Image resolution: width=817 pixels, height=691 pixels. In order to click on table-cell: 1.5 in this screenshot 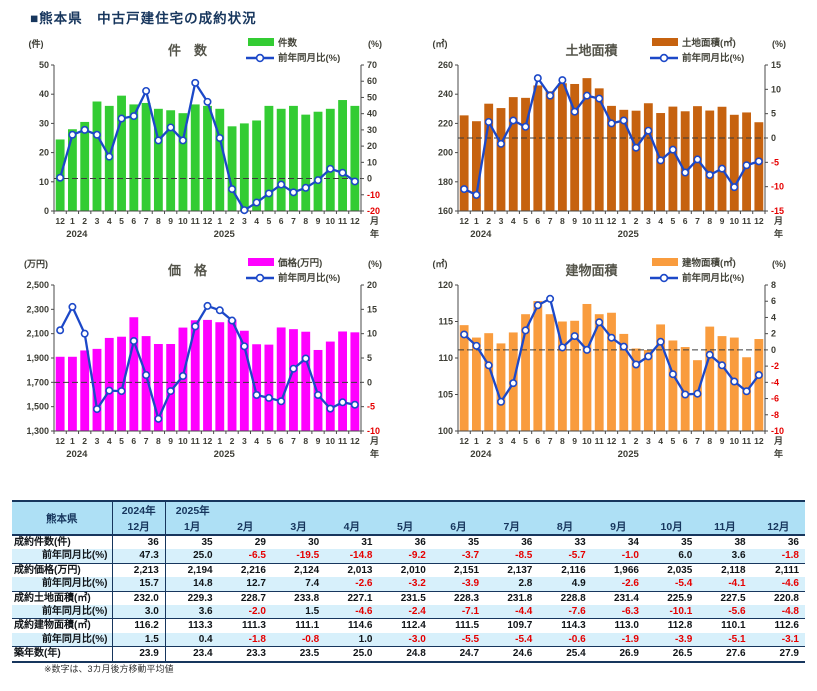, I will do `click(298, 612)`.